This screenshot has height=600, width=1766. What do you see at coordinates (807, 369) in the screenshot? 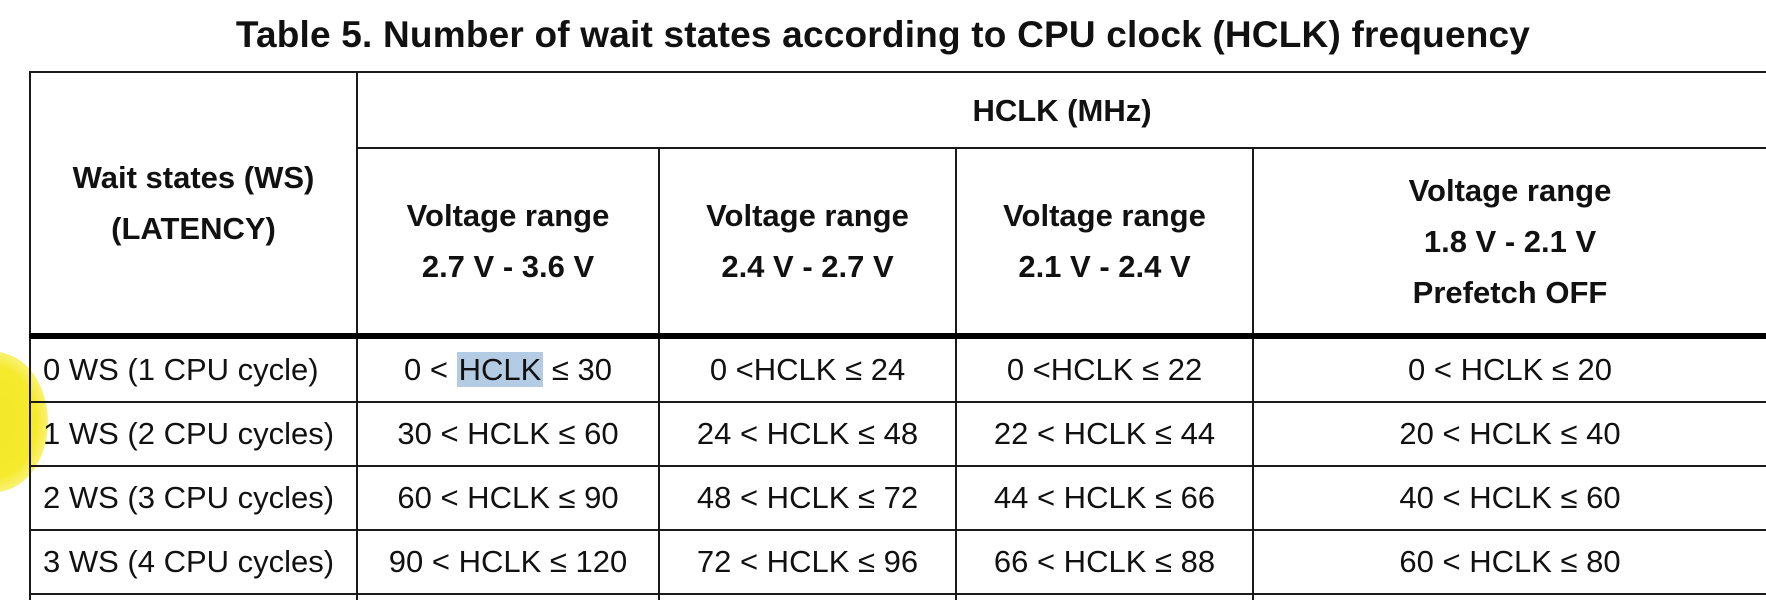
I see `hclk-cell: 0 <HCLK ≤ 24` at bounding box center [807, 369].